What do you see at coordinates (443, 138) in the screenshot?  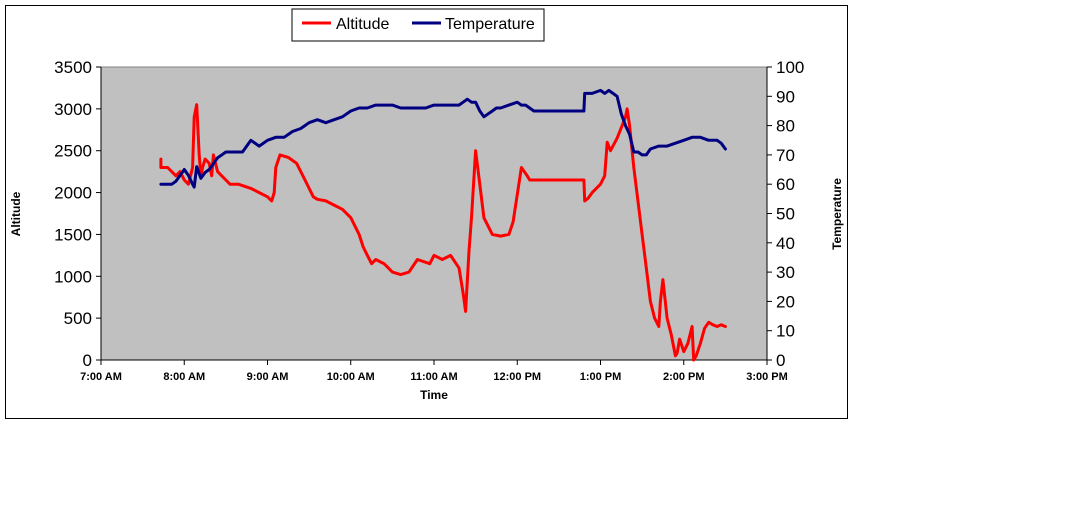 I see `series-line-temperature` at bounding box center [443, 138].